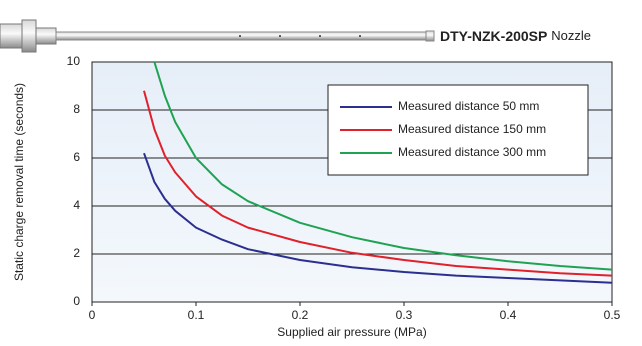  I want to click on y-tick-label: 4, so click(76, 205).